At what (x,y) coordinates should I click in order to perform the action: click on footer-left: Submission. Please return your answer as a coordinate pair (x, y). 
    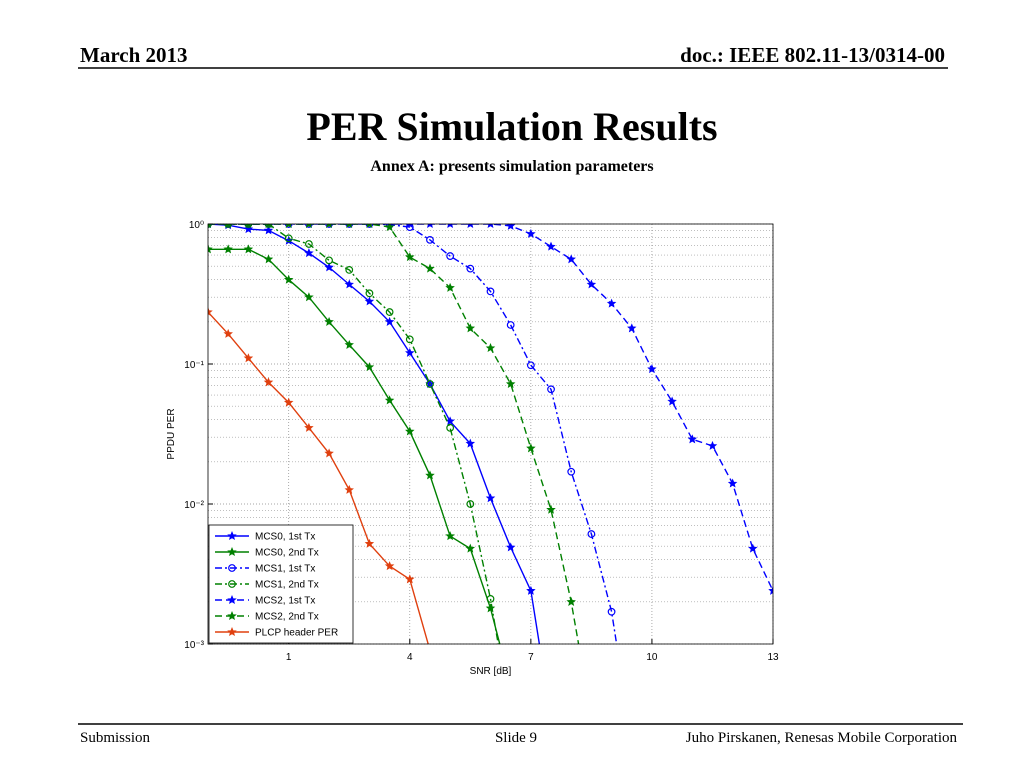
    Looking at the image, I should click on (115, 738).